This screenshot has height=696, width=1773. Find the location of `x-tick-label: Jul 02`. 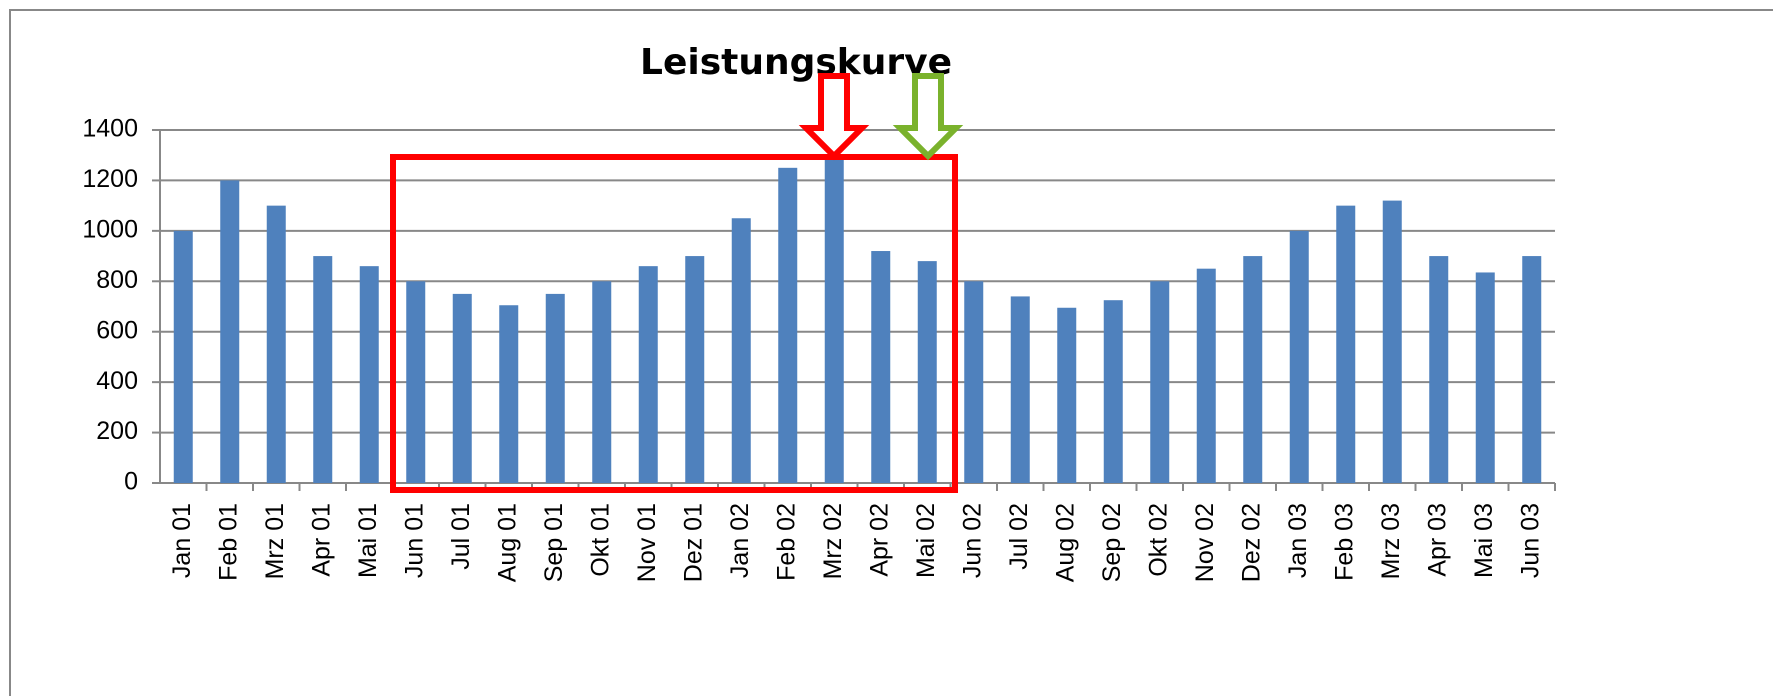

x-tick-label: Jul 02 is located at coordinates (1019, 536).